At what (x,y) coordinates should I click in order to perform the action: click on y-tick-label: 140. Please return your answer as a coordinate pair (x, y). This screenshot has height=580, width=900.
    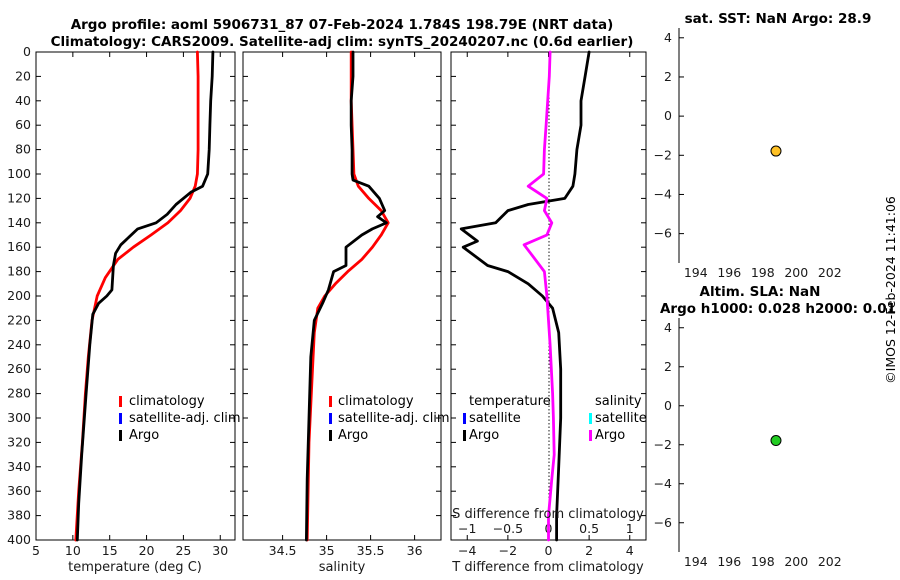
    Looking at the image, I should click on (19, 222).